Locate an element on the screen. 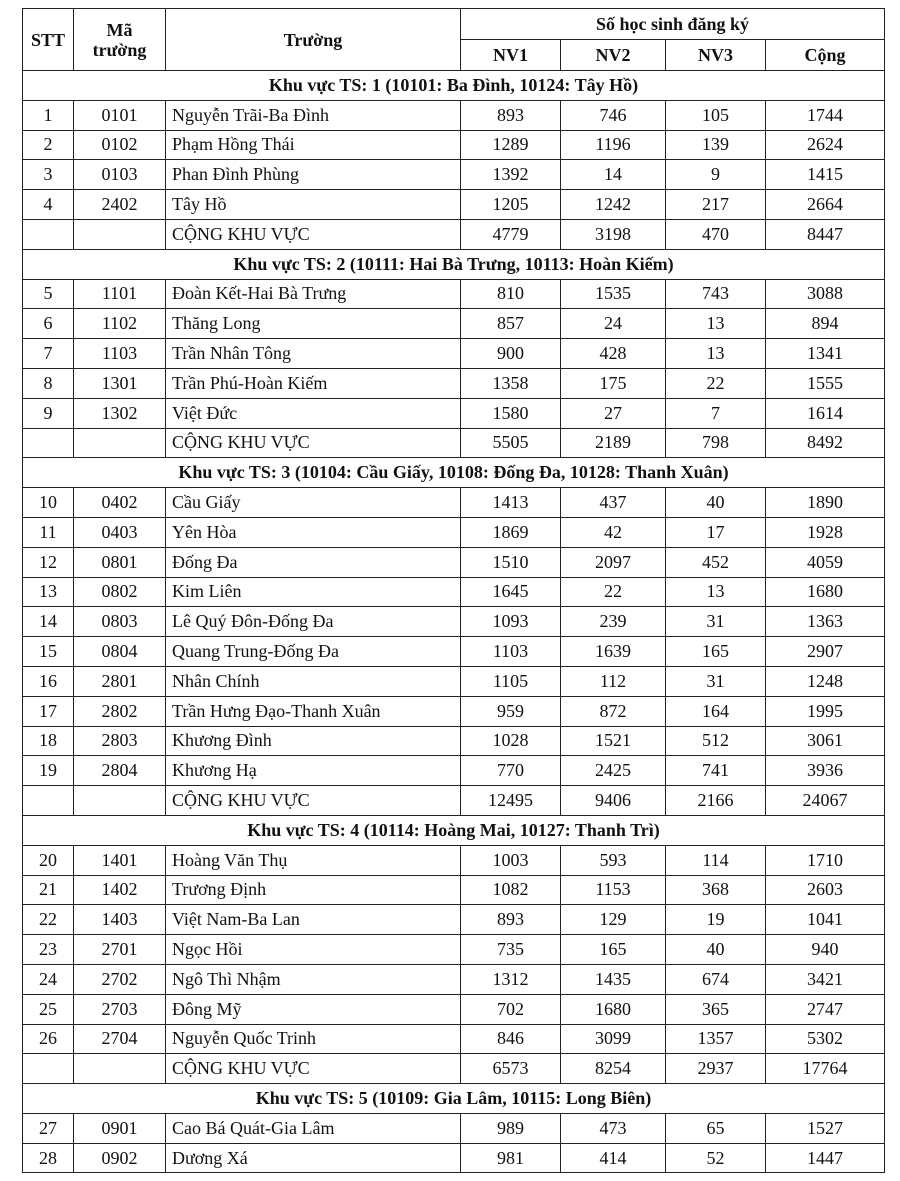  cell: 1527 is located at coordinates (825, 1128).